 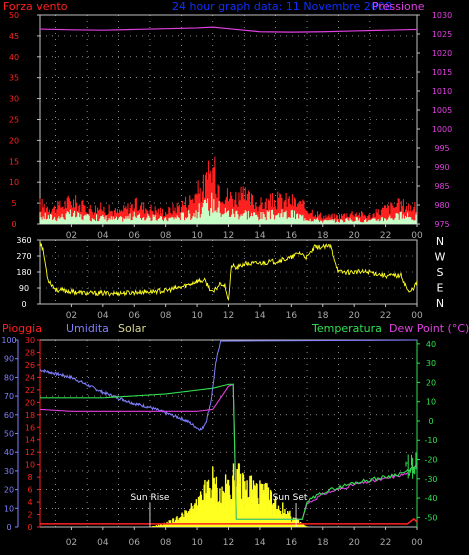 I want to click on panel2-tick-label: 12, so click(x=228, y=316).